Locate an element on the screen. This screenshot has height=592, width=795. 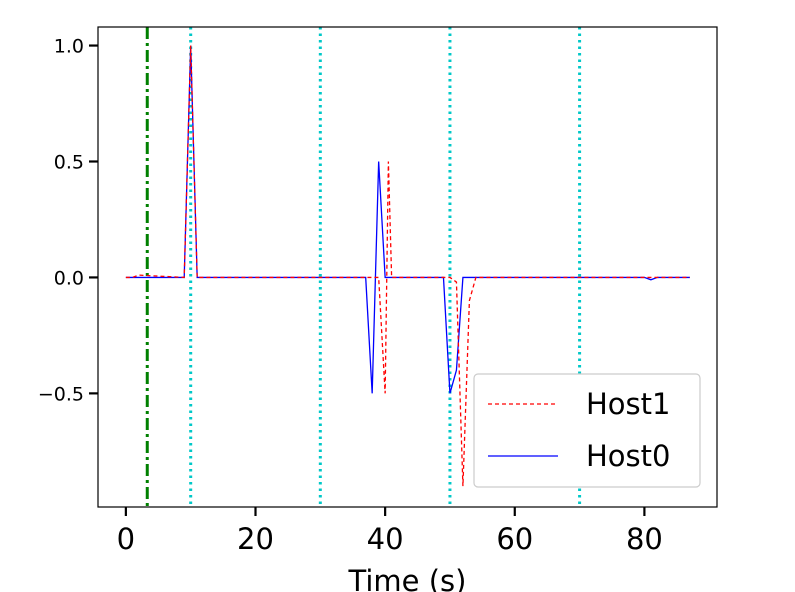
legend-label-host0: Host0 is located at coordinates (628, 456).